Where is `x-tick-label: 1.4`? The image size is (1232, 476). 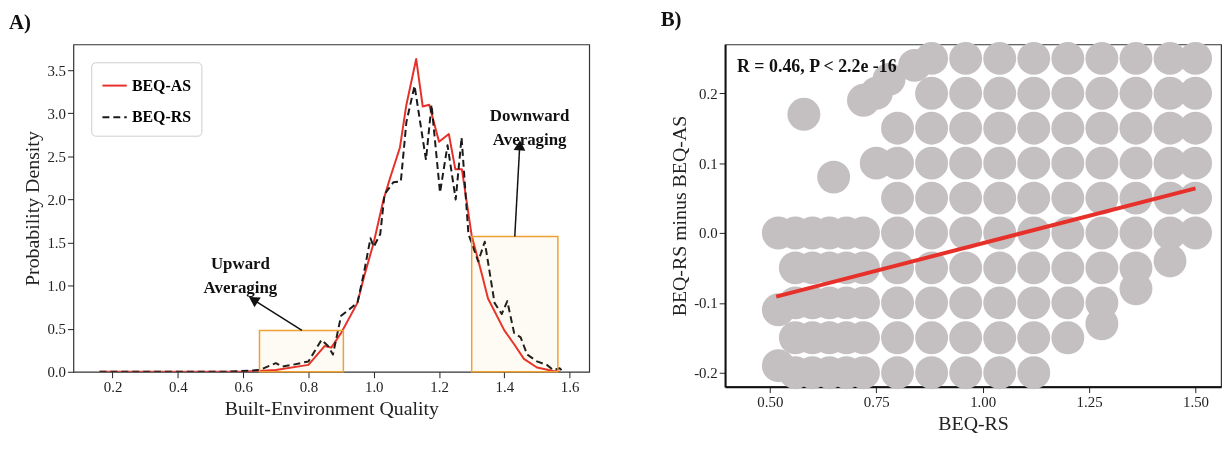 x-tick-label: 1.4 is located at coordinates (505, 387).